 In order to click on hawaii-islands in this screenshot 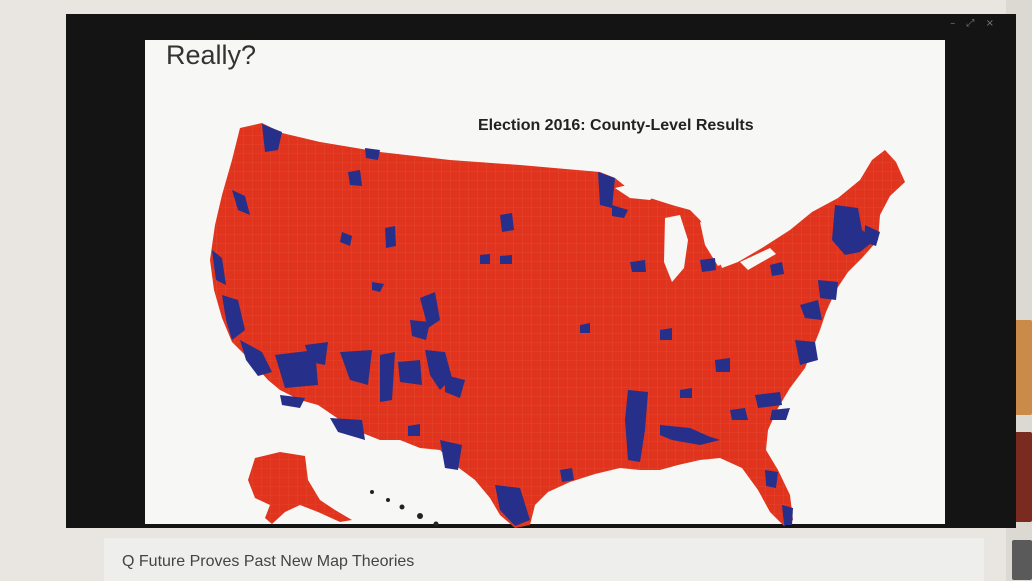, I will do `click(404, 508)`.